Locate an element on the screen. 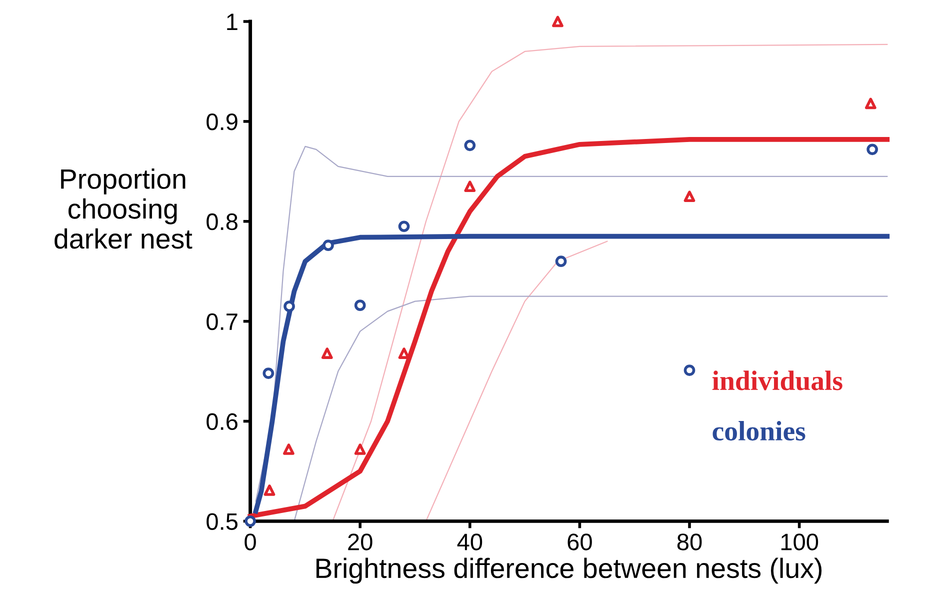 The image size is (927, 597). x-tick-label: 40 is located at coordinates (469, 542).